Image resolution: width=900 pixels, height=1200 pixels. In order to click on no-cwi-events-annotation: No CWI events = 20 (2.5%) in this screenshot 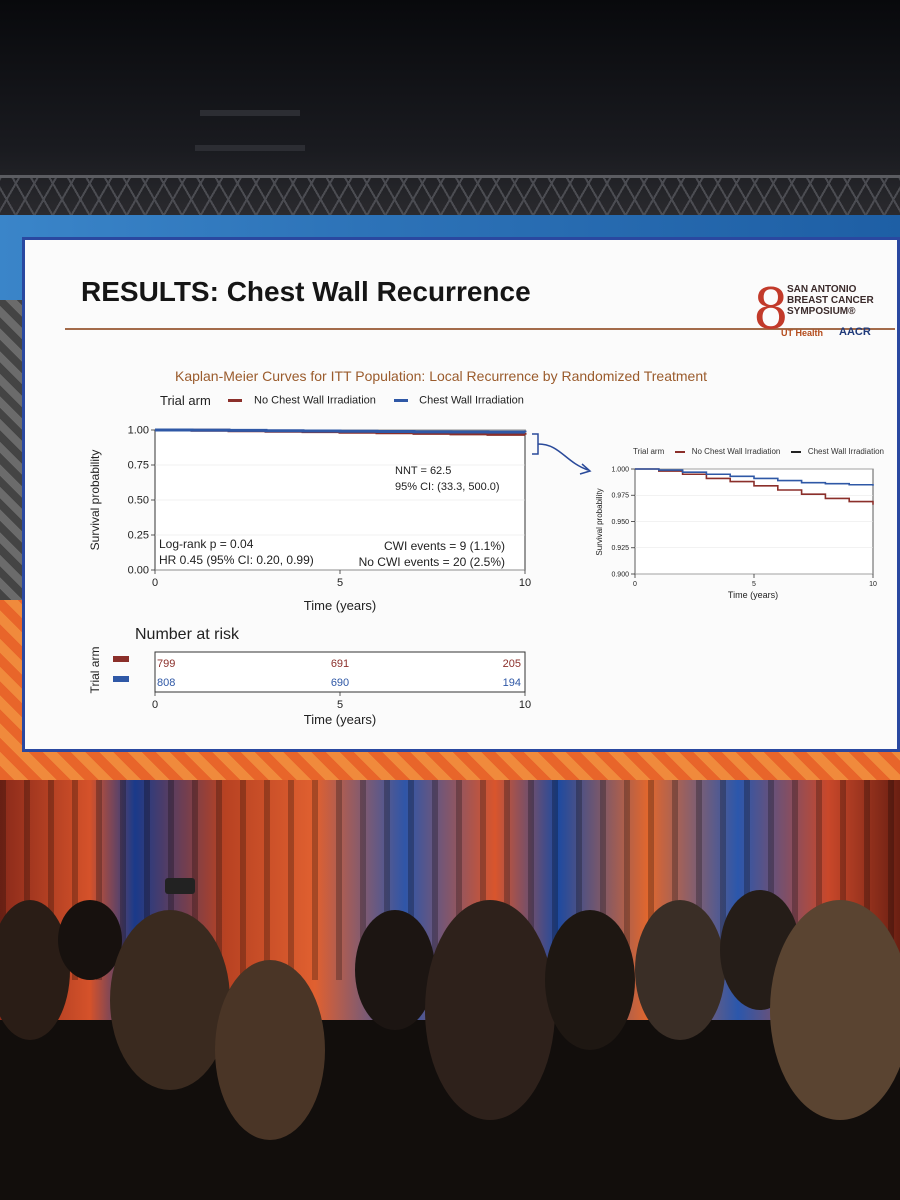, I will do `click(432, 562)`.